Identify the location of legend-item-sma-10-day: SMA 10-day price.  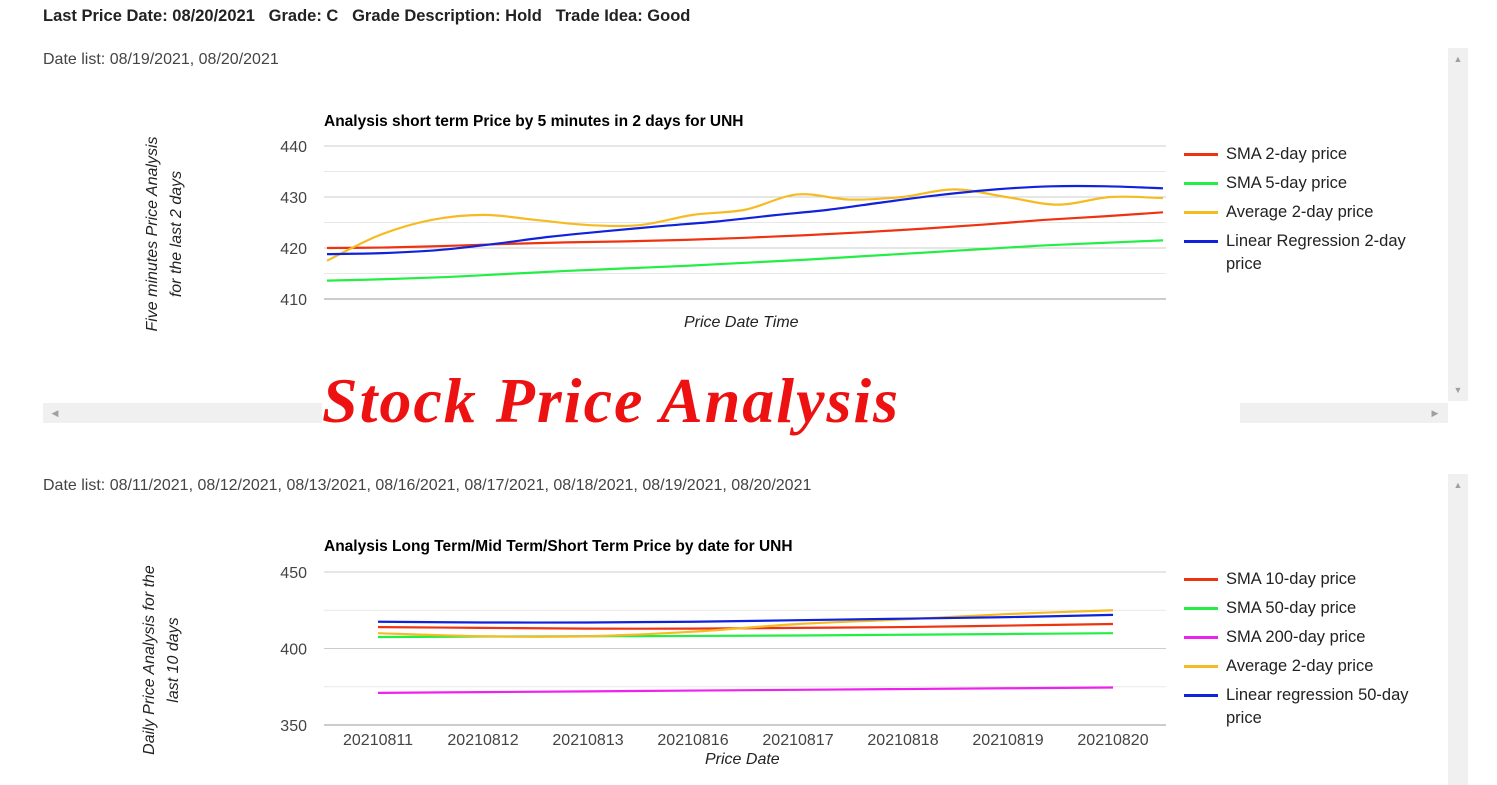
(1305, 579).